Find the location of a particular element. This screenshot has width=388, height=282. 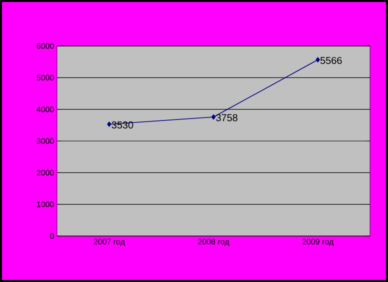

data-label: 5566 is located at coordinates (331, 60).